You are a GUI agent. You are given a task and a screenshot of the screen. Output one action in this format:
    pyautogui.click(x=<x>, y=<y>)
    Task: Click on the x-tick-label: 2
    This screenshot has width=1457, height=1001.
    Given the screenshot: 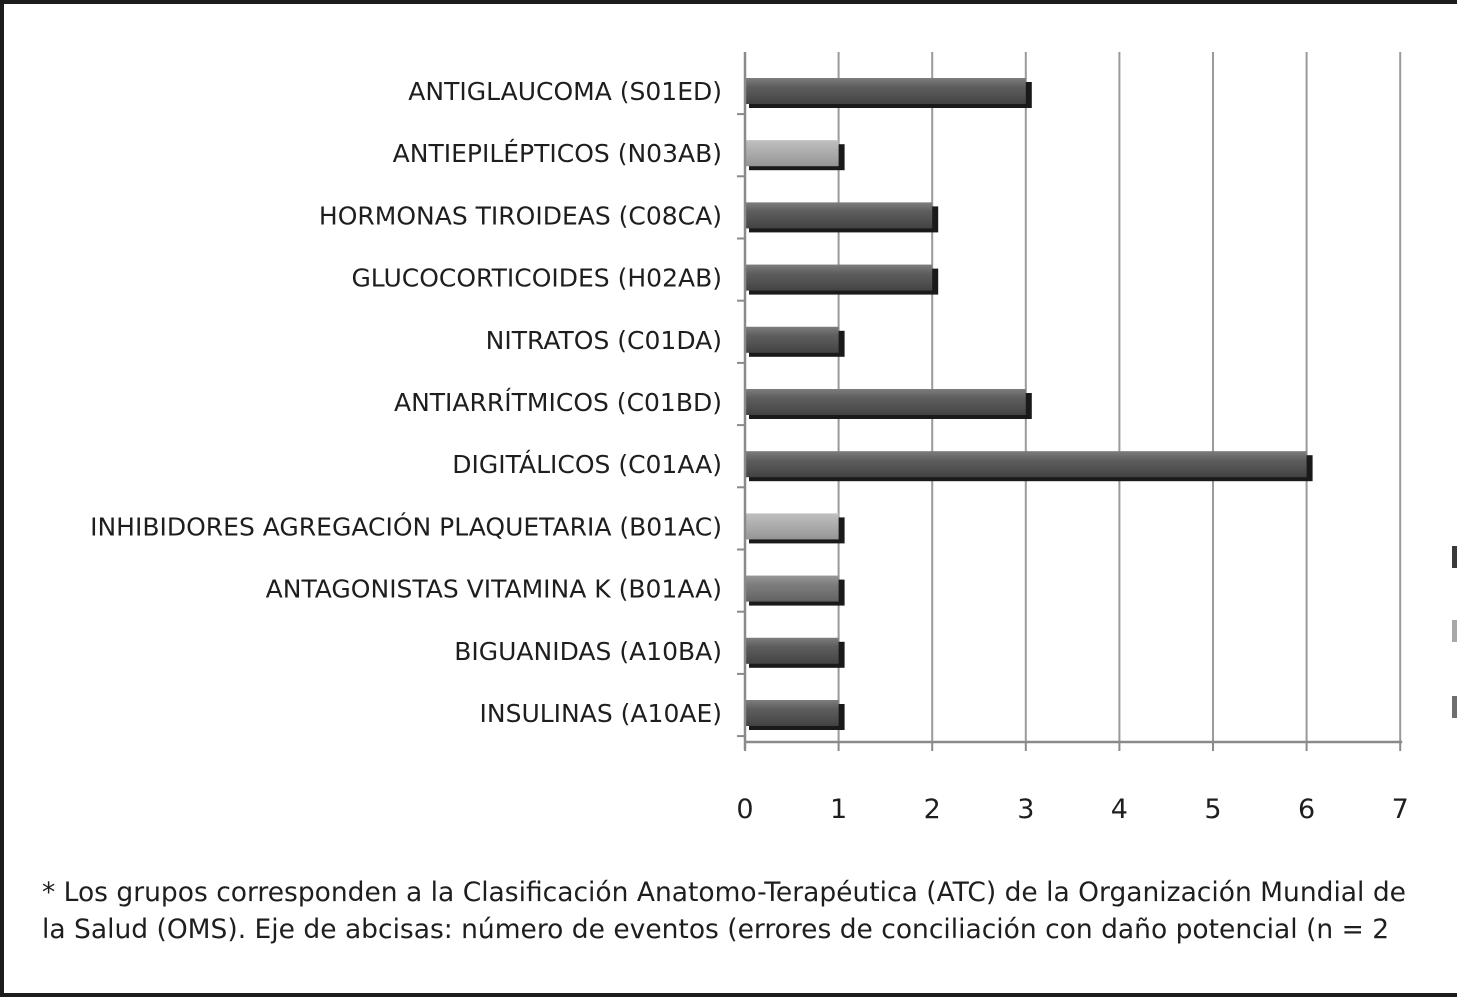 What is the action you would take?
    pyautogui.click(x=932, y=809)
    